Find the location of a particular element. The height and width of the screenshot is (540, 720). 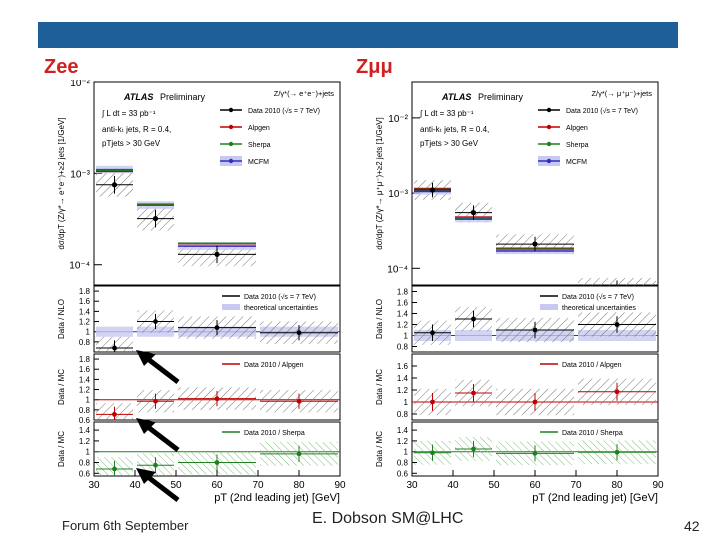

atlas-label: ATLAS is located at coordinates (138, 97).